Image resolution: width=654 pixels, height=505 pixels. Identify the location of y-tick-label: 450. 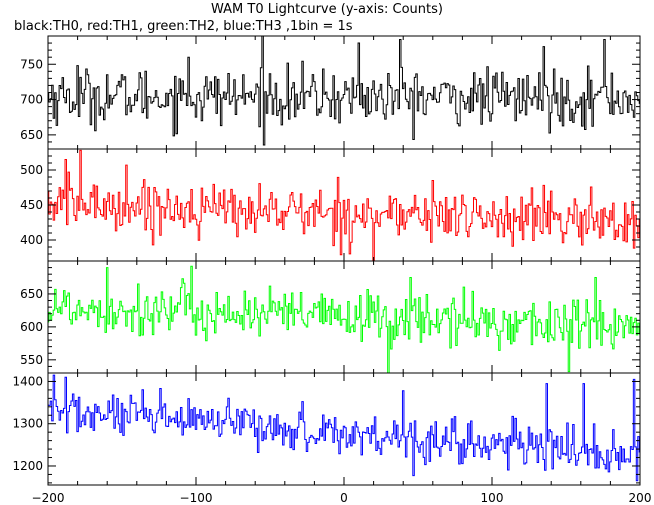
(31, 205).